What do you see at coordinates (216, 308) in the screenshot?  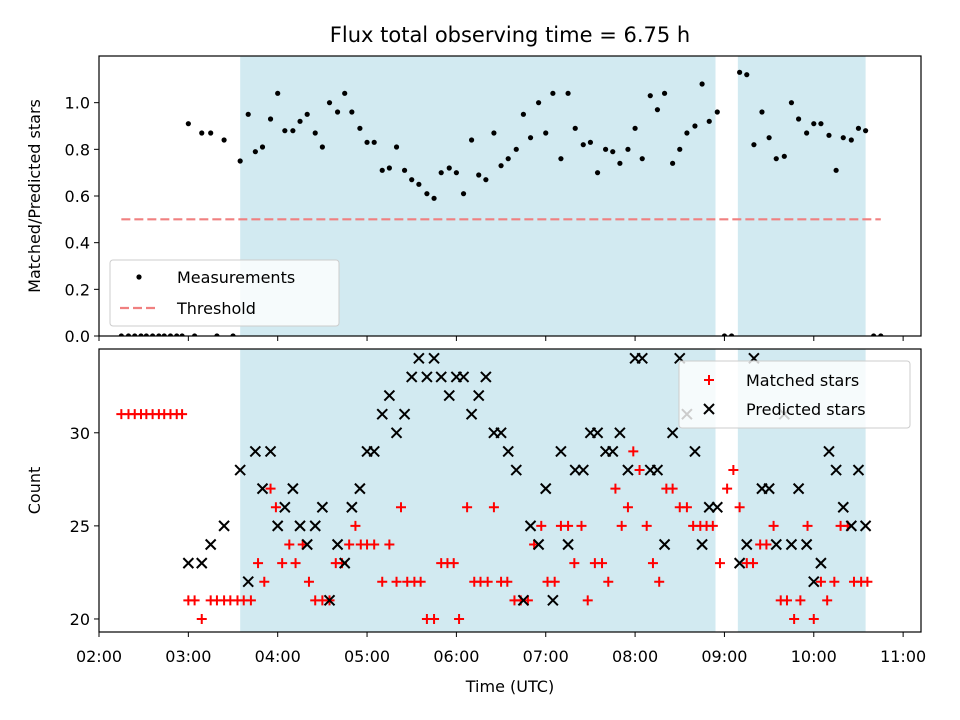 I see `legend-label: Threshold` at bounding box center [216, 308].